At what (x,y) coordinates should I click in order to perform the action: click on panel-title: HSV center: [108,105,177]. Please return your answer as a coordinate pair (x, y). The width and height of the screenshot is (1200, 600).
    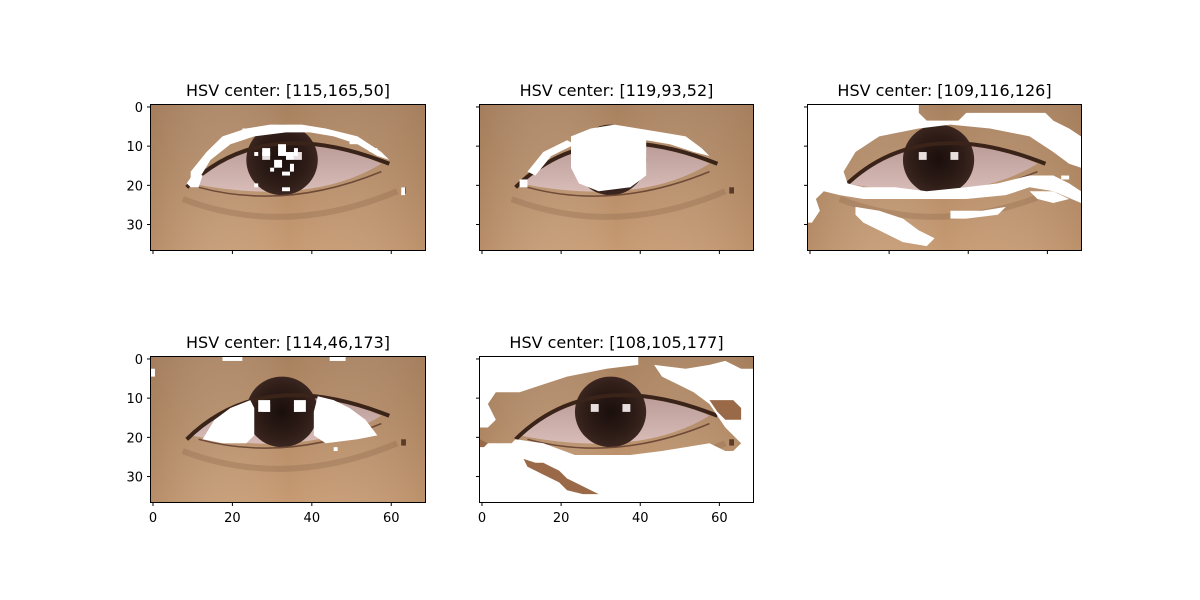
    Looking at the image, I should click on (616, 342).